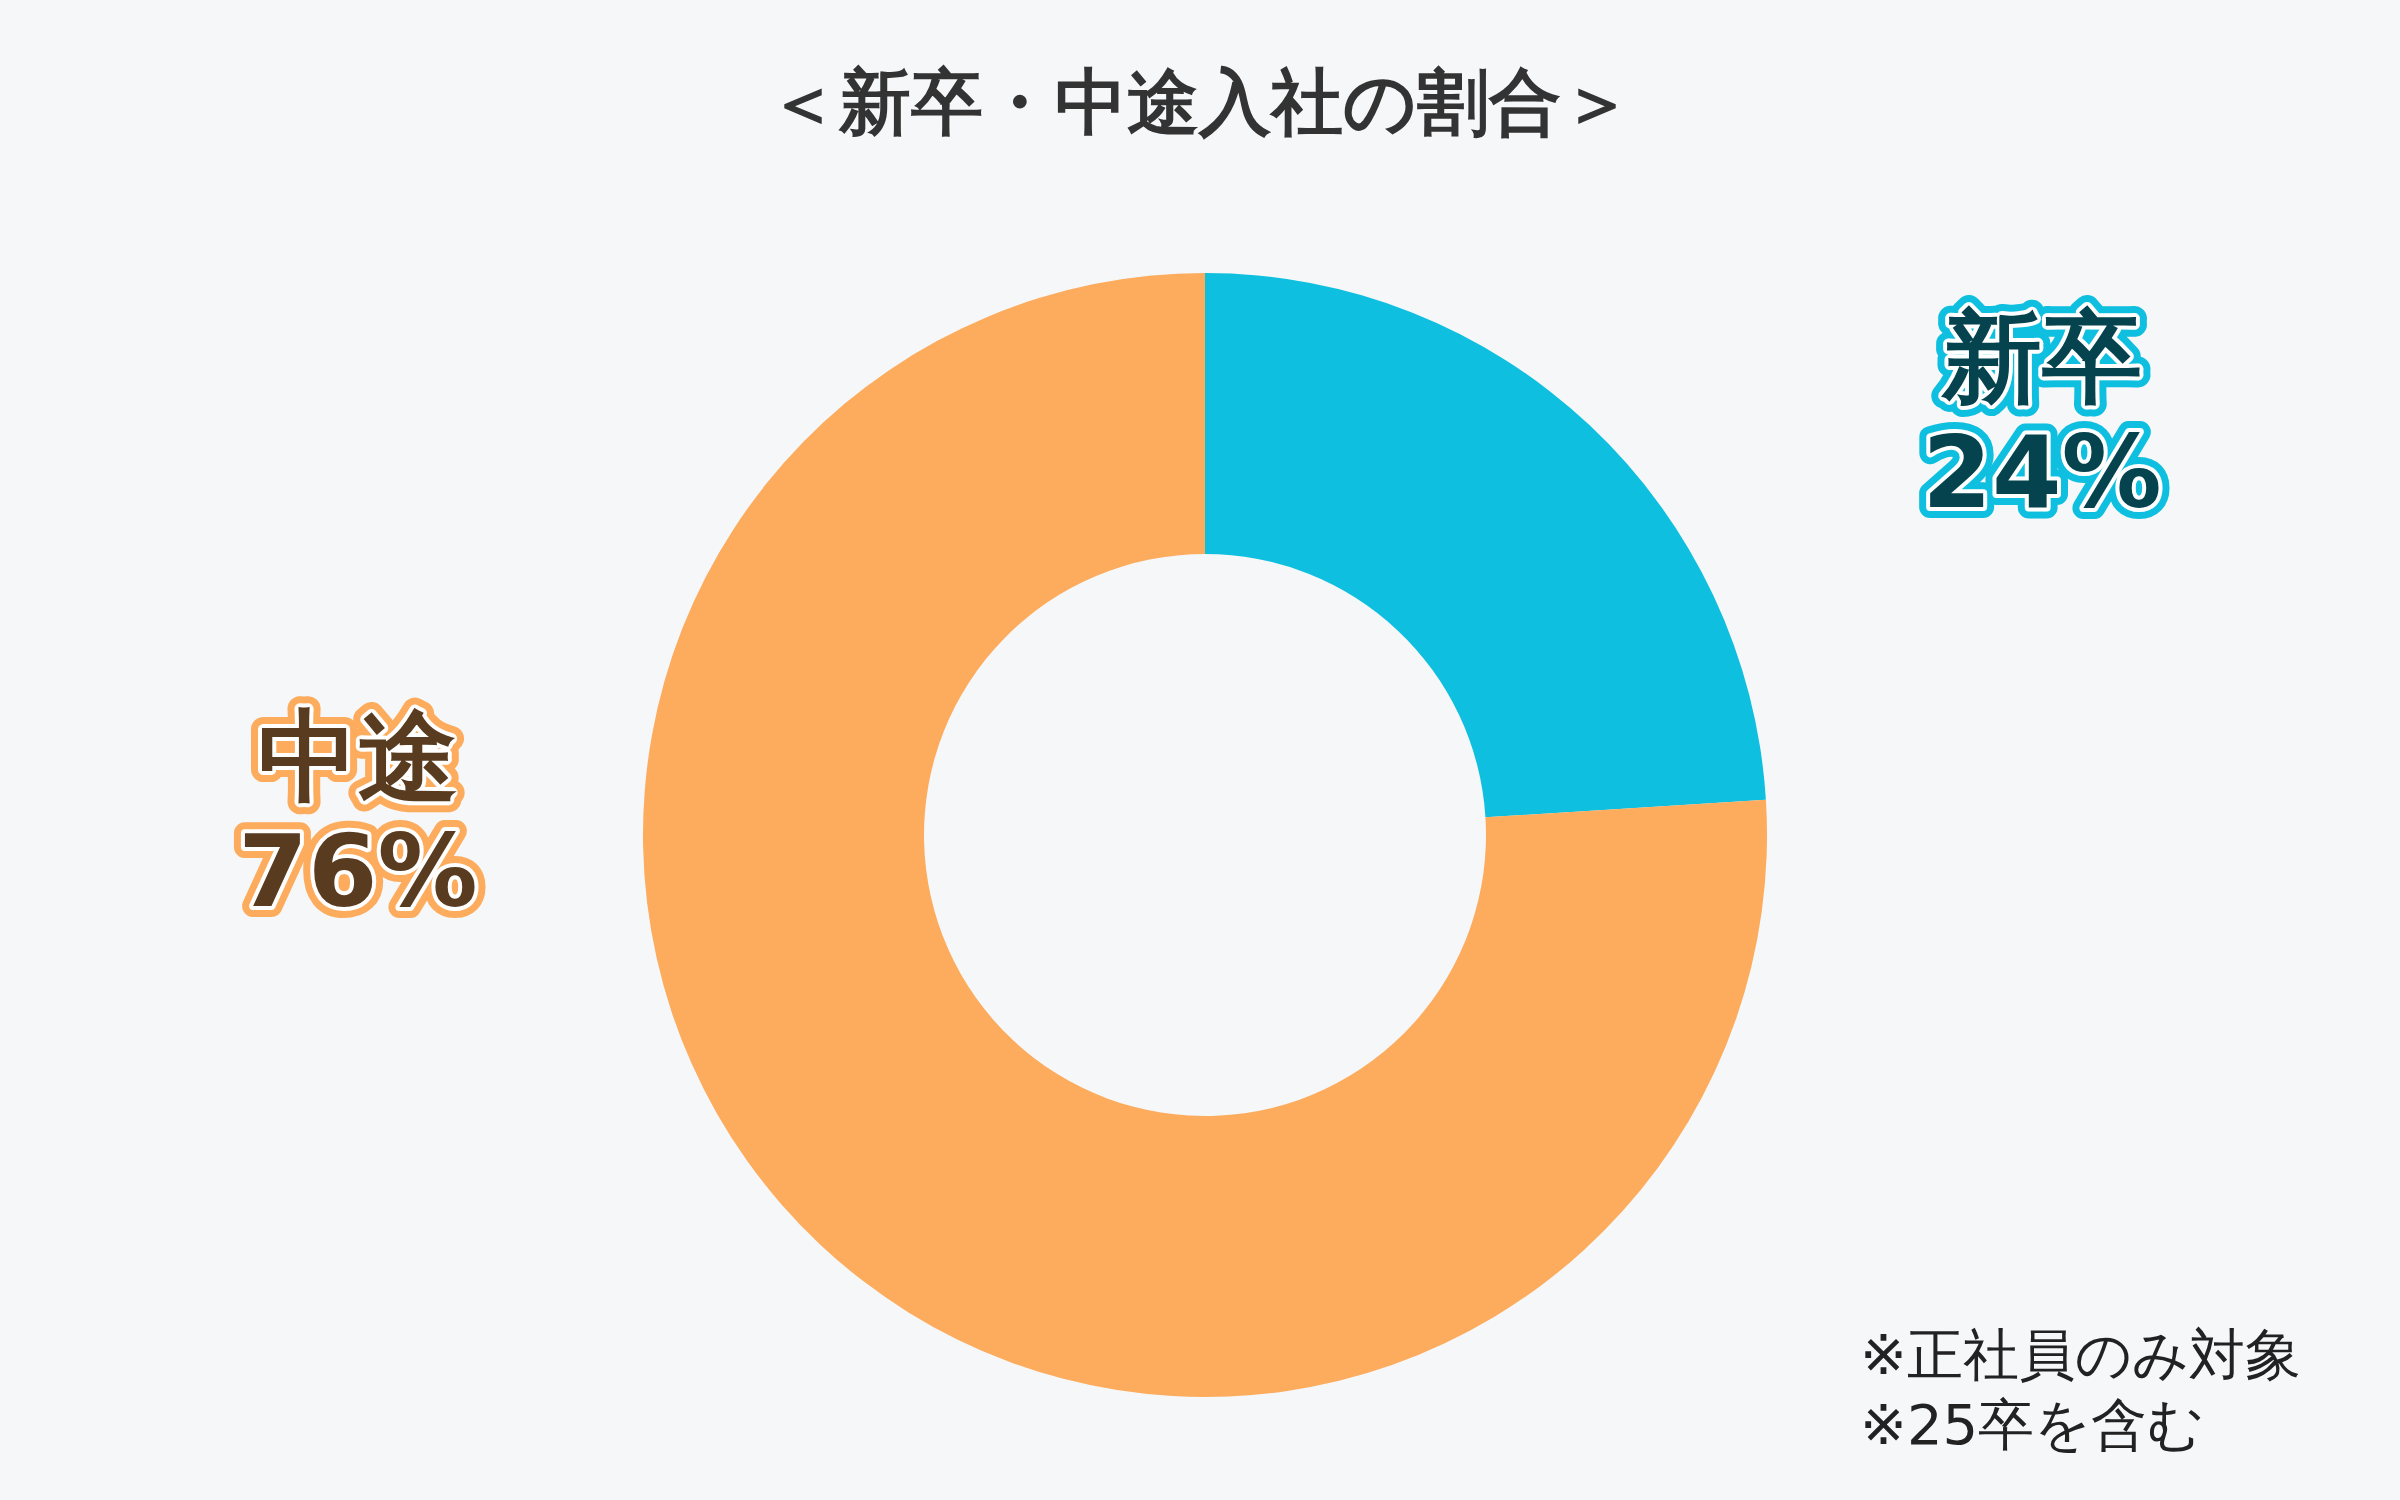 This screenshot has width=2400, height=1500. I want to click on text: ※正社員のみ対象, so click(2080, 1355).